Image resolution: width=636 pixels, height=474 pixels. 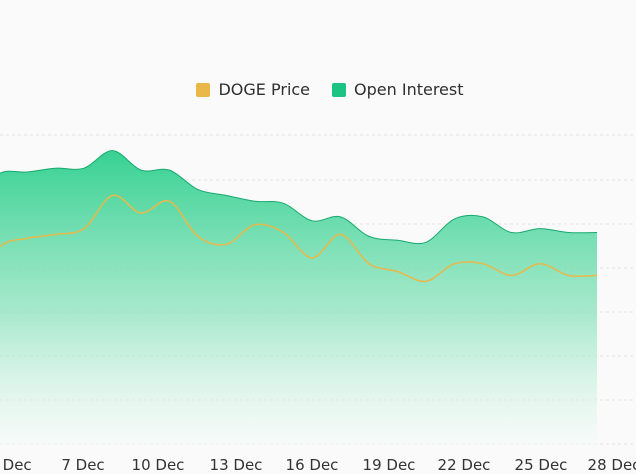 I want to click on legend-label-doge-price: DOGE Price, so click(x=264, y=89).